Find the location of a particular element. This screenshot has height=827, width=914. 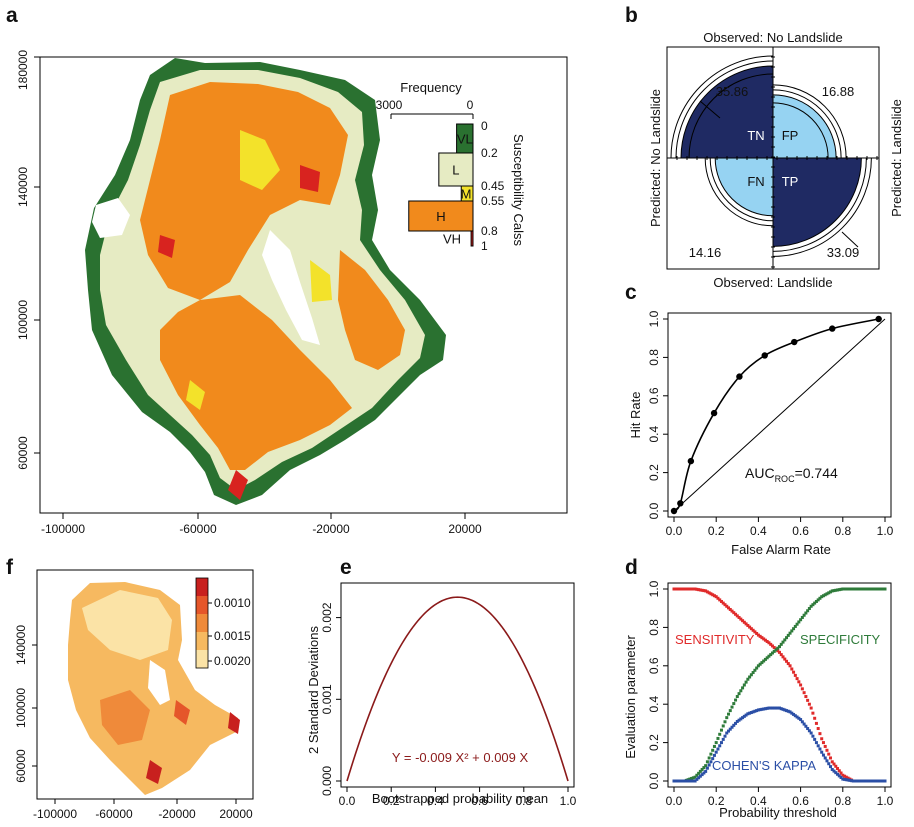

specificity-label: SPECIFICITY is located at coordinates (840, 639).